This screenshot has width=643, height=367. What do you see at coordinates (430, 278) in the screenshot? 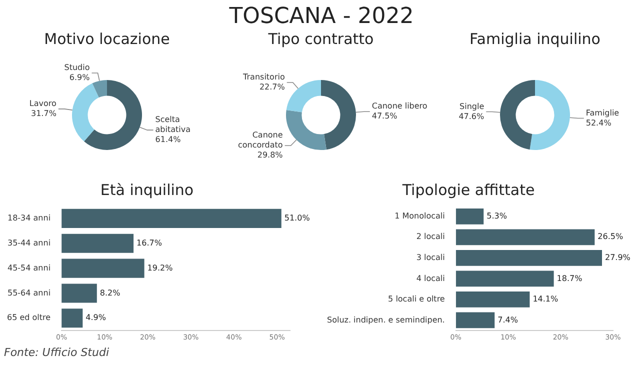
I see `y-tick-label: 4 locali` at bounding box center [430, 278].